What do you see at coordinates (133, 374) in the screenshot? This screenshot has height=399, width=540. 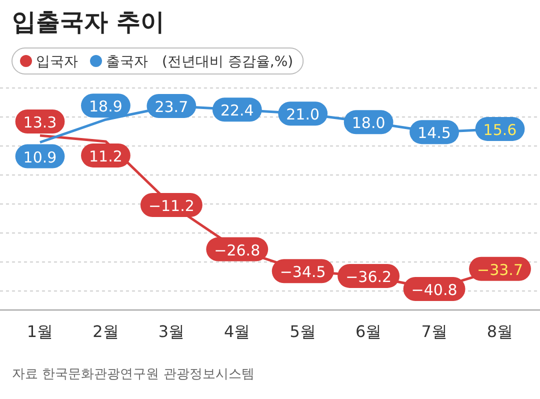 I see `text: 자료 한국문화관광연구원 관광정보시스템` at bounding box center [133, 374].